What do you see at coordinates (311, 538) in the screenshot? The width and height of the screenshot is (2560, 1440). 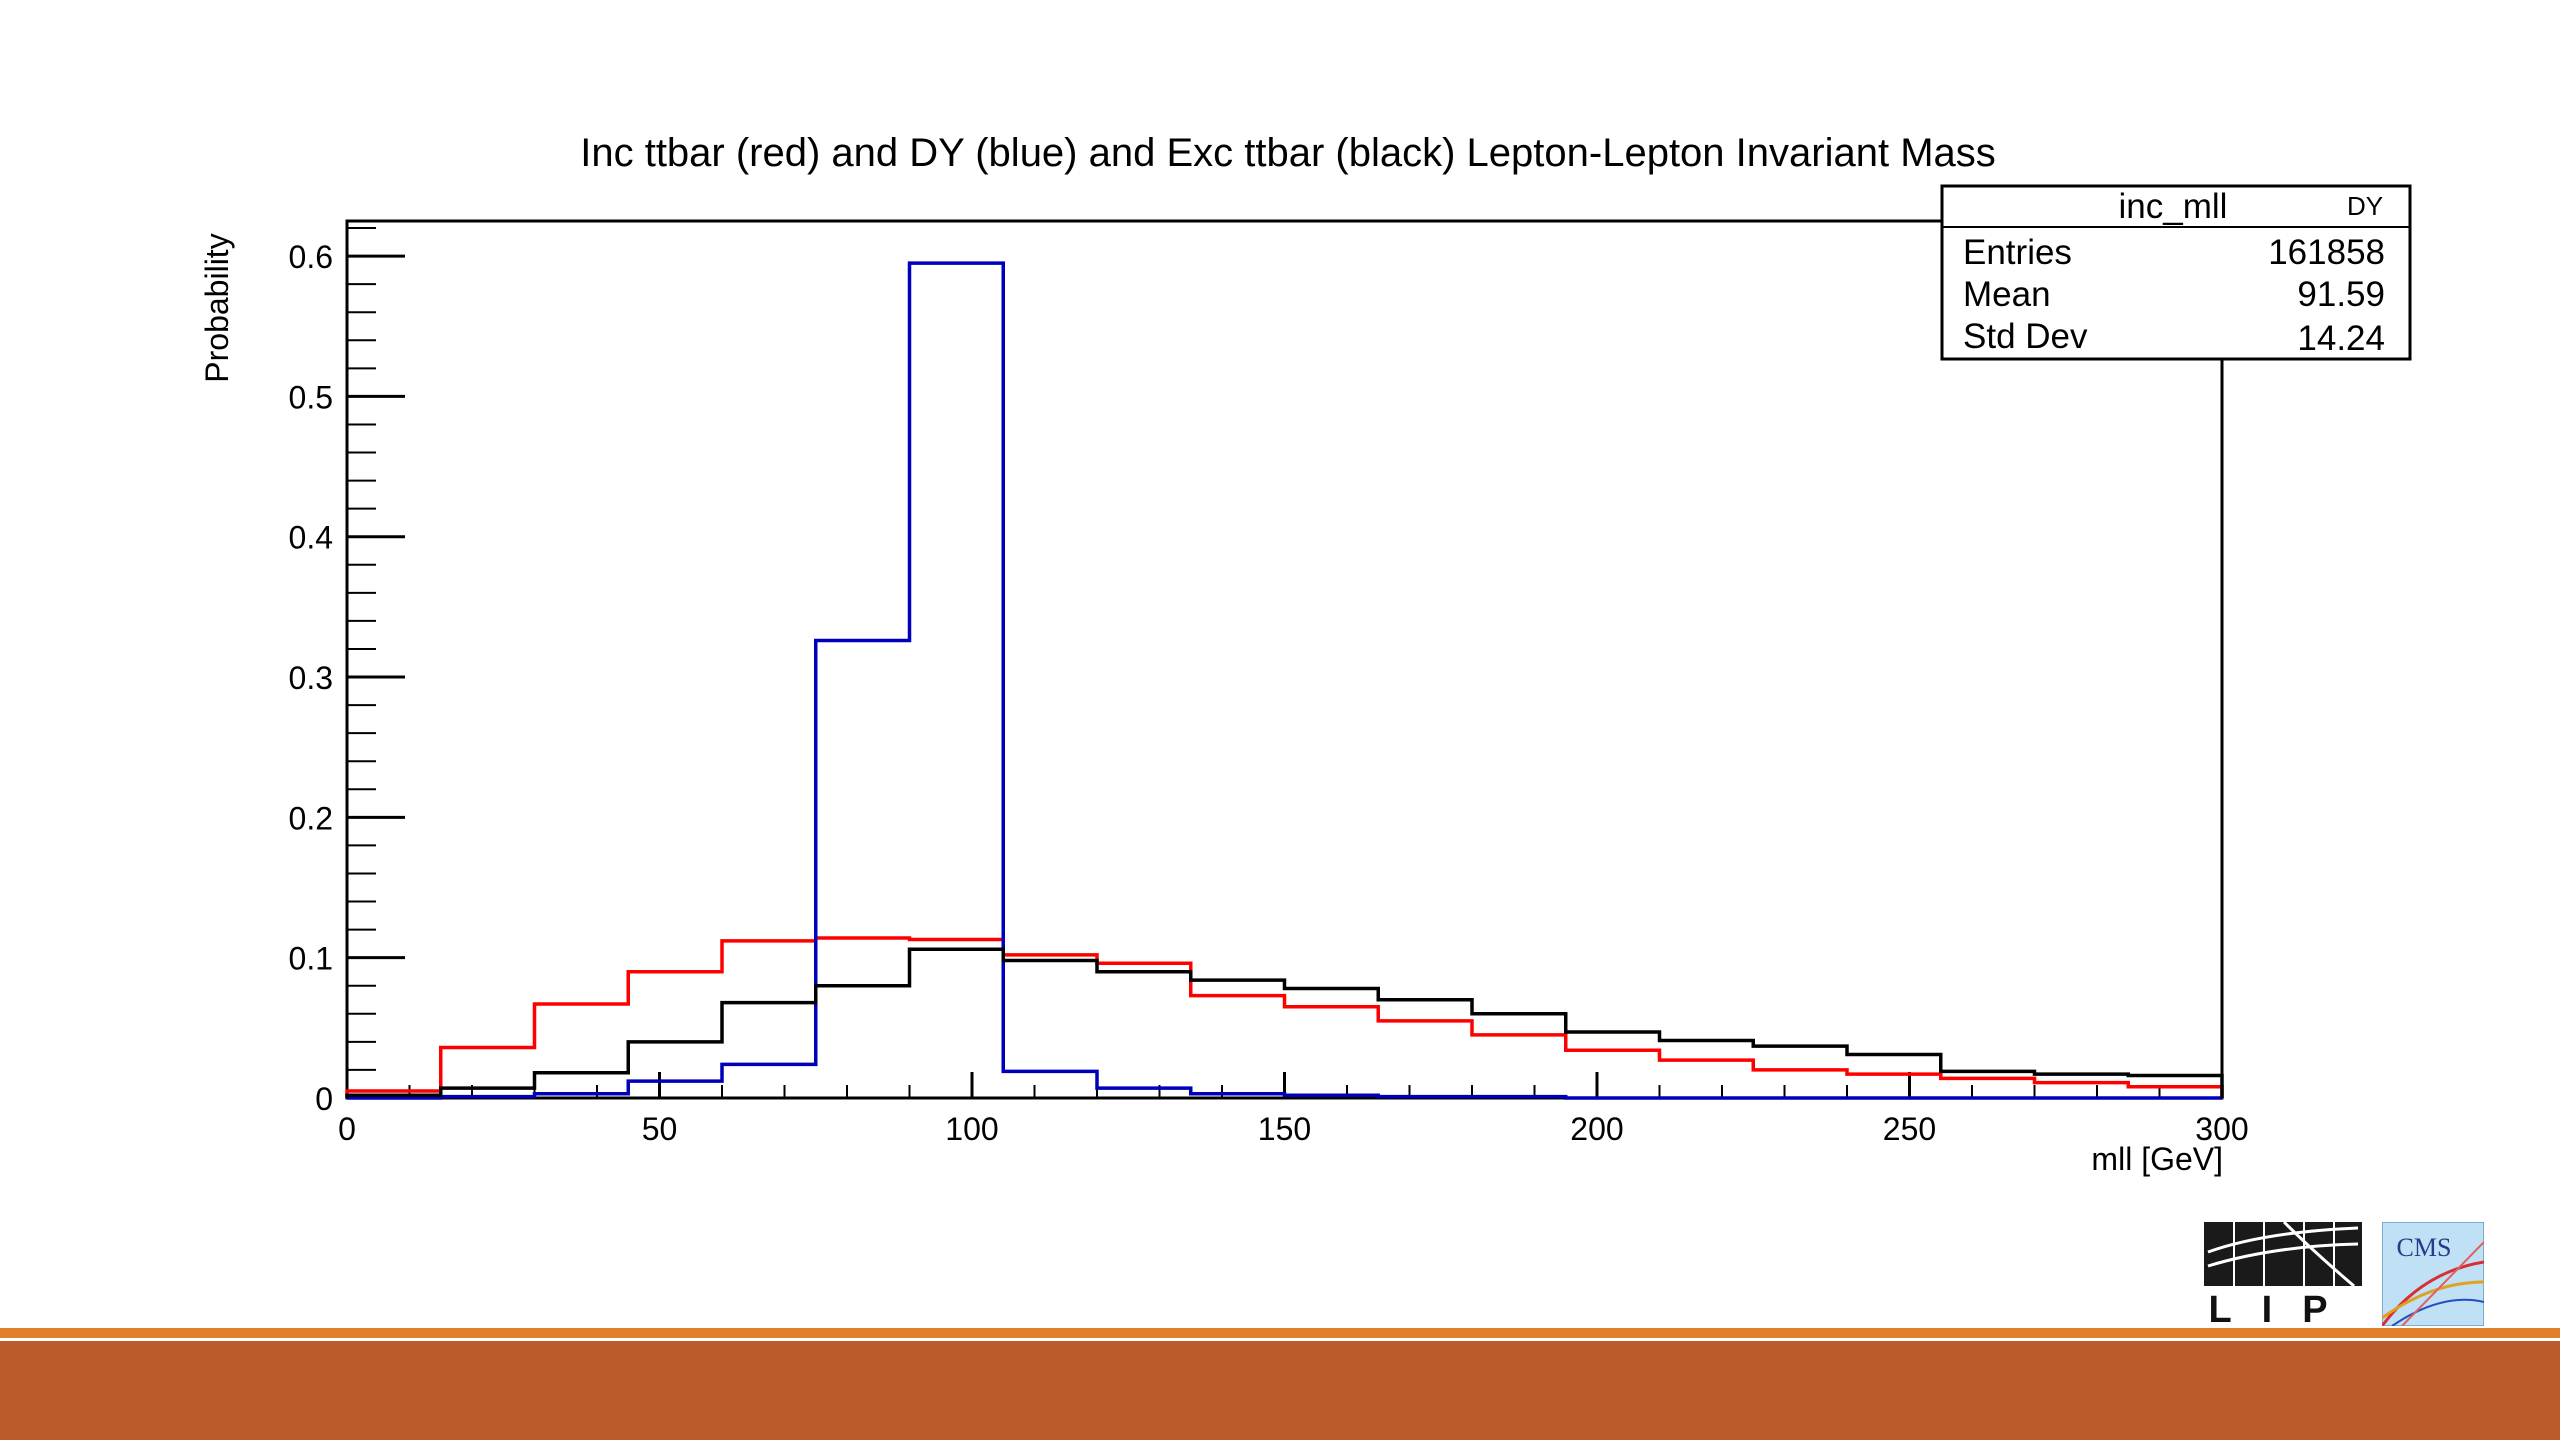 I see `y-tick-label: 0.4` at bounding box center [311, 538].